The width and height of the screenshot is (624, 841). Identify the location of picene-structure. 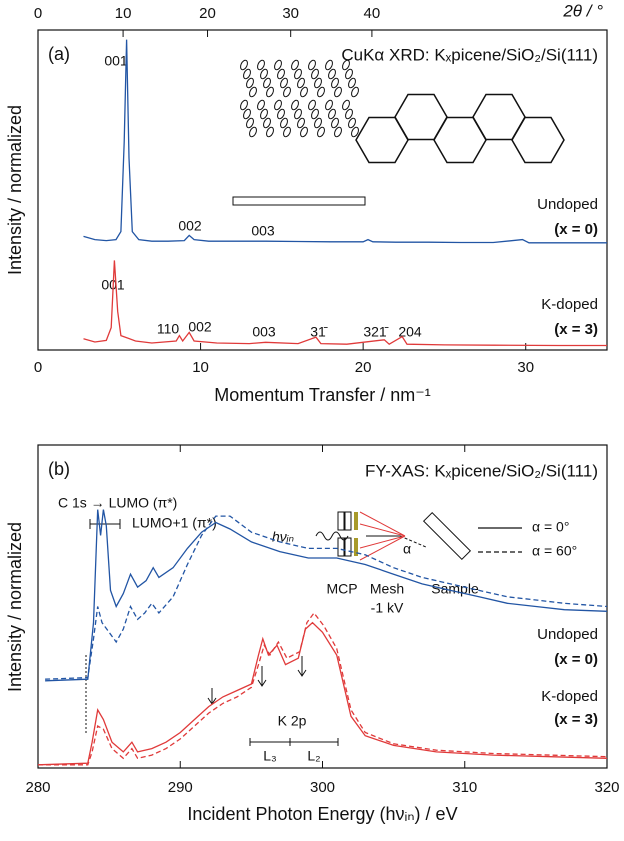
(460, 128).